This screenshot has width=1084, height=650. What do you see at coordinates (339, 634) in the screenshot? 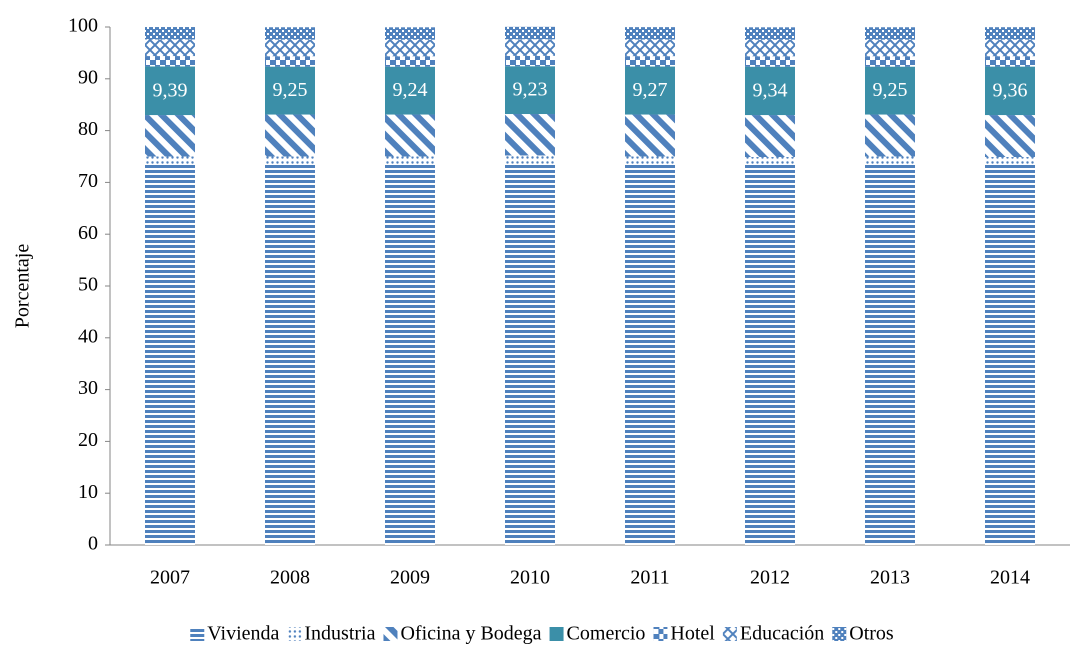
I see `legend-label: Industria` at bounding box center [339, 634].